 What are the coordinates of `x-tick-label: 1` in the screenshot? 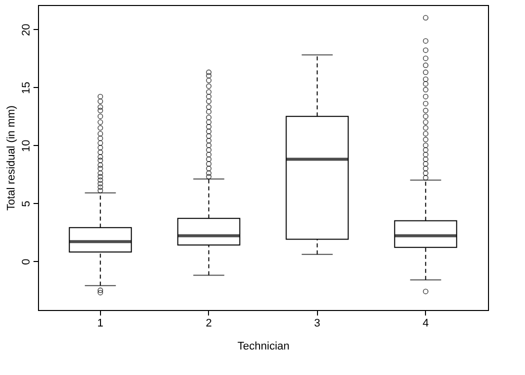 It's located at (100, 324).